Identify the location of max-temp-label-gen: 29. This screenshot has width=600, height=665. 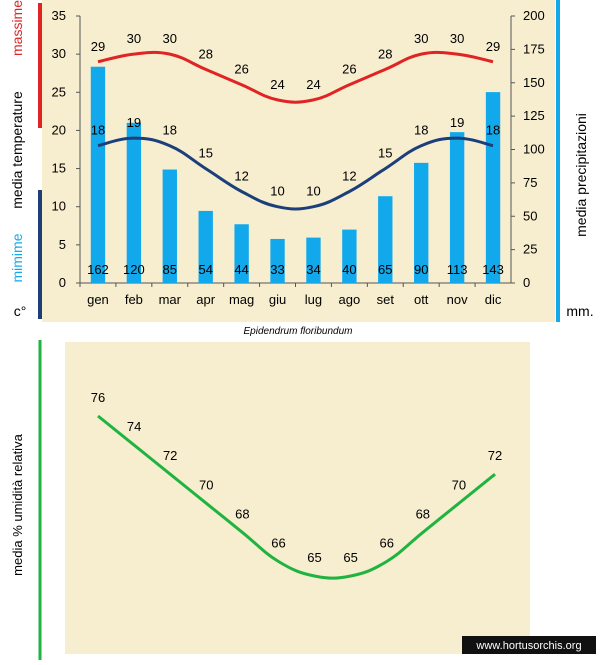
(98, 46).